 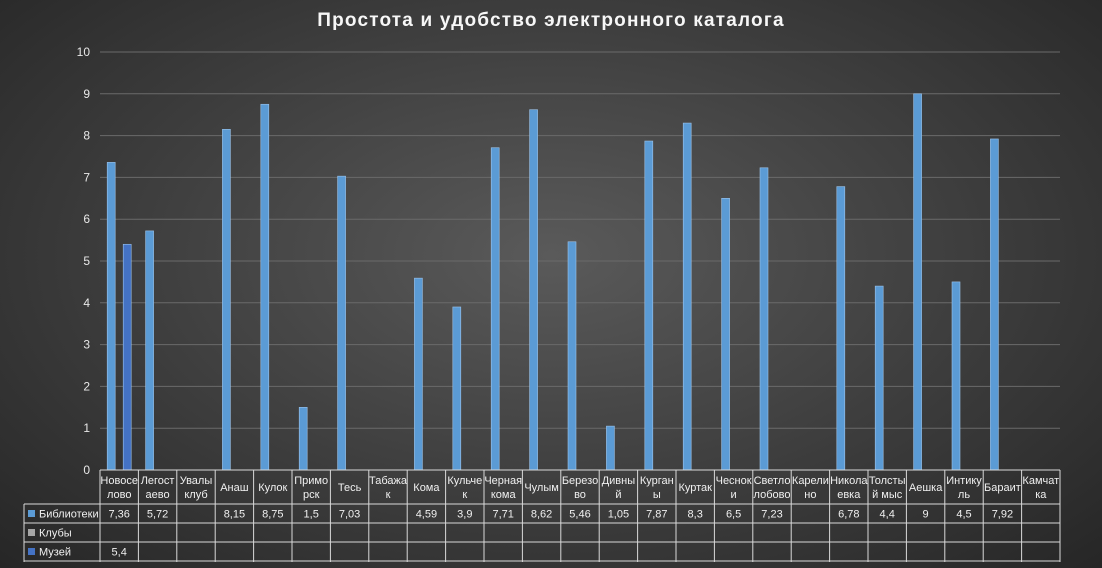 I want to click on y-tick-label: 2, so click(x=86, y=386).